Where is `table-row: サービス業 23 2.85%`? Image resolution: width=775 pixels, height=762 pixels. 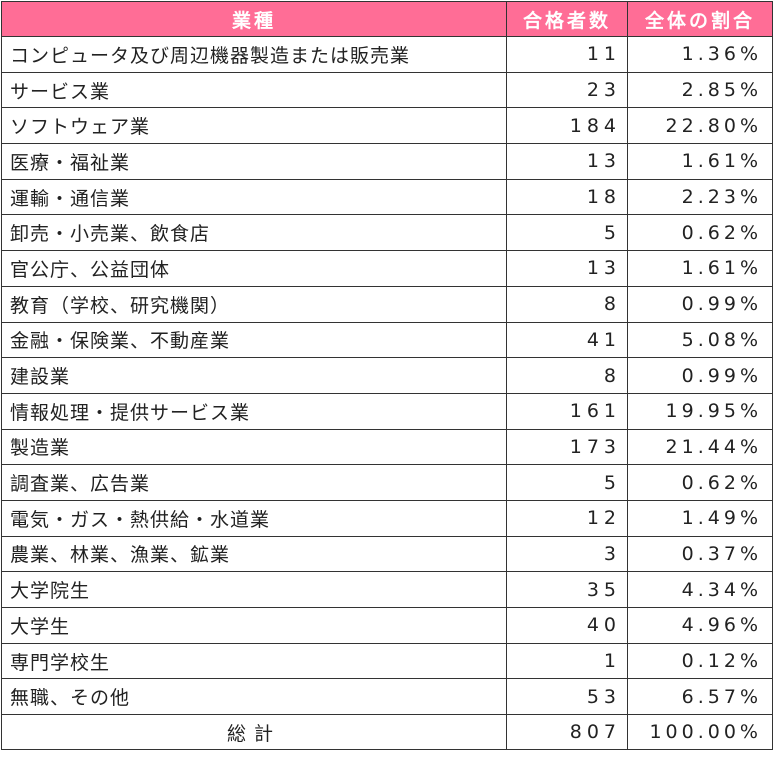
table-row: サービス業 23 2.85% is located at coordinates (387, 90).